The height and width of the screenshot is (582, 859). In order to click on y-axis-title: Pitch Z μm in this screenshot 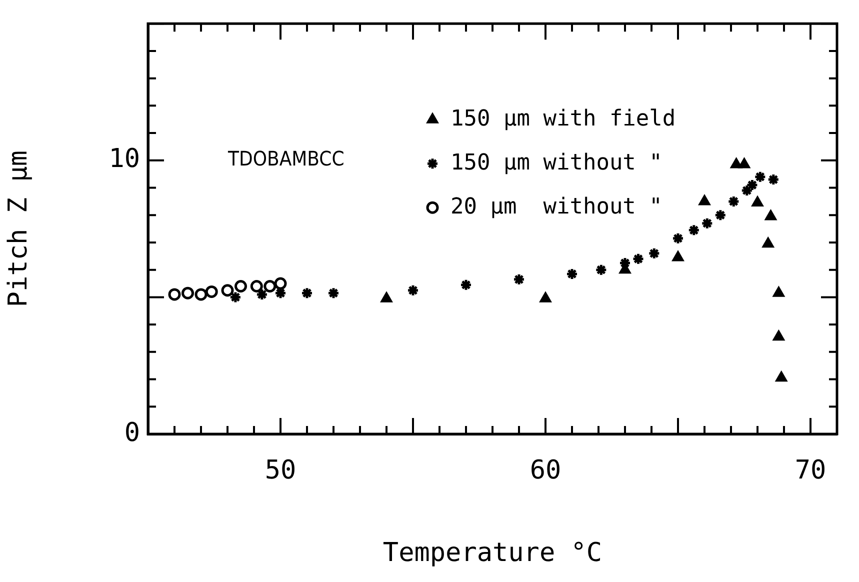, I will do `click(18, 229)`.